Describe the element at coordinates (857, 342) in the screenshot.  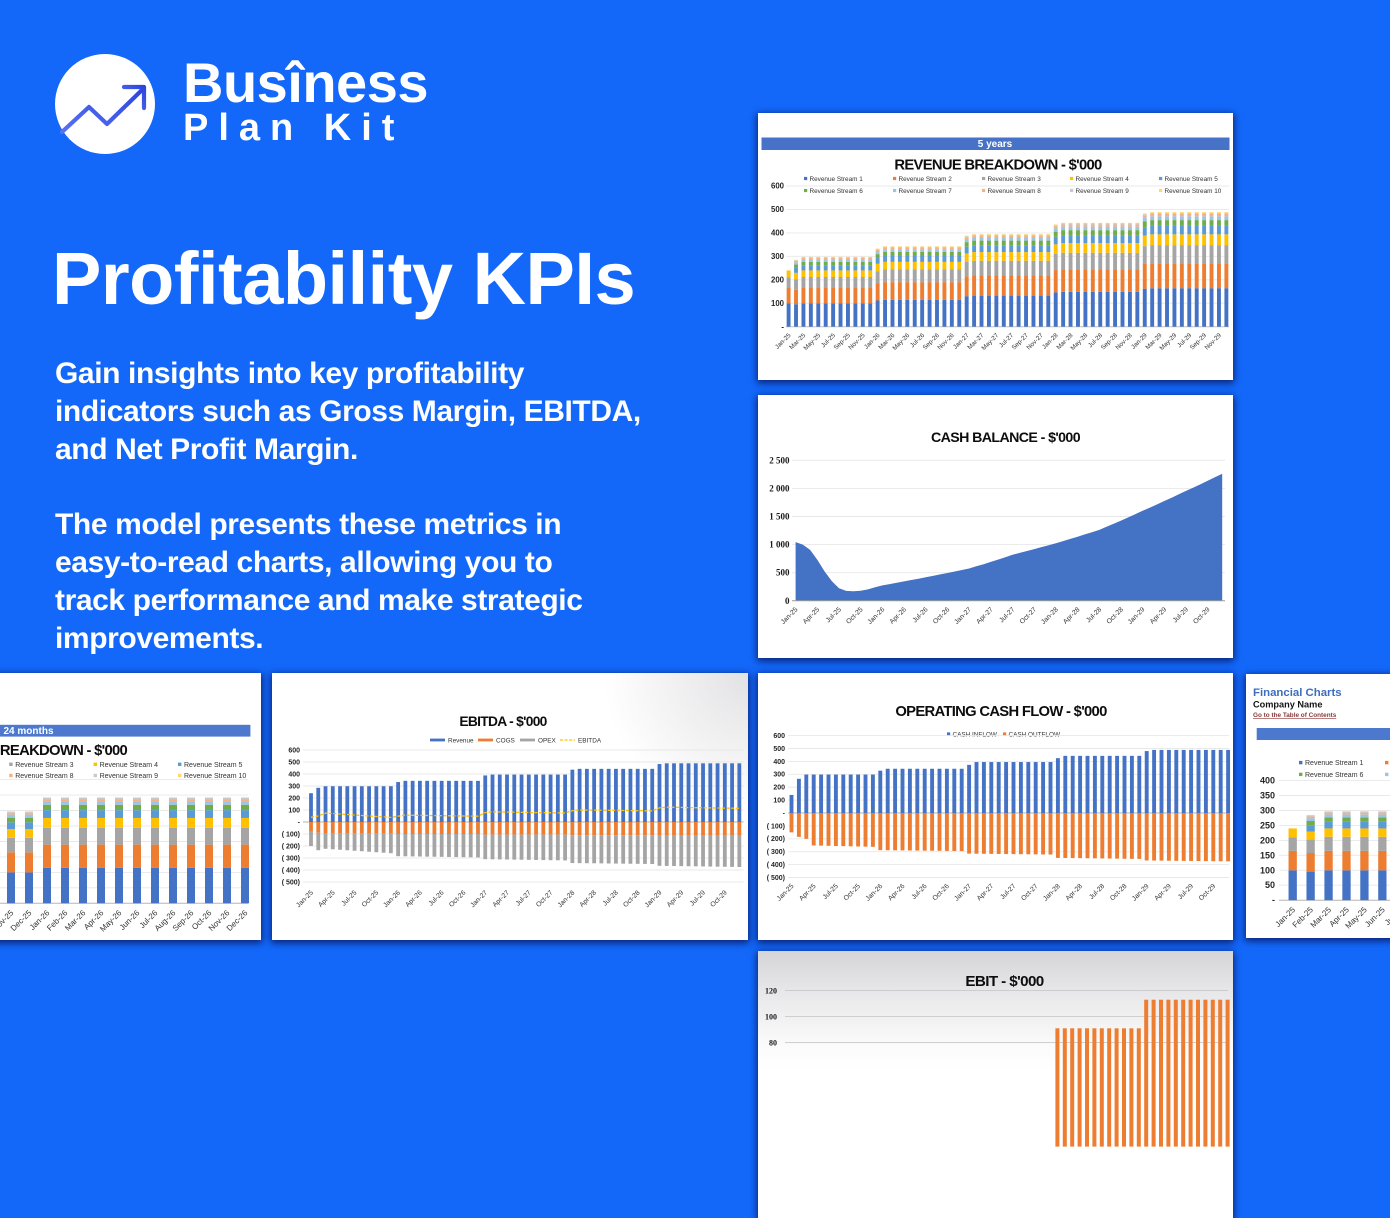
I see `svg-text: Nov-25` at that location.